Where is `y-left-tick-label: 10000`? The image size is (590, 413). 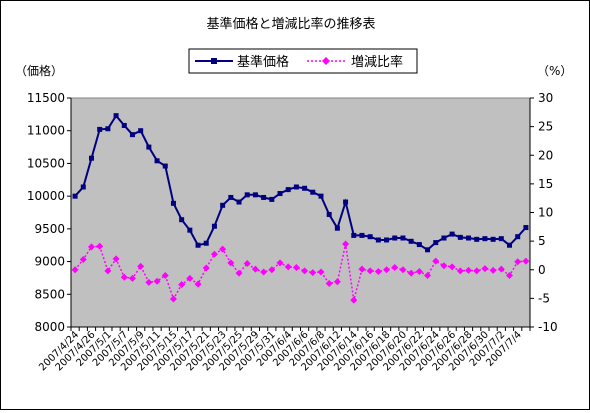
y-left-tick-label: 10000 is located at coordinates (46, 196).